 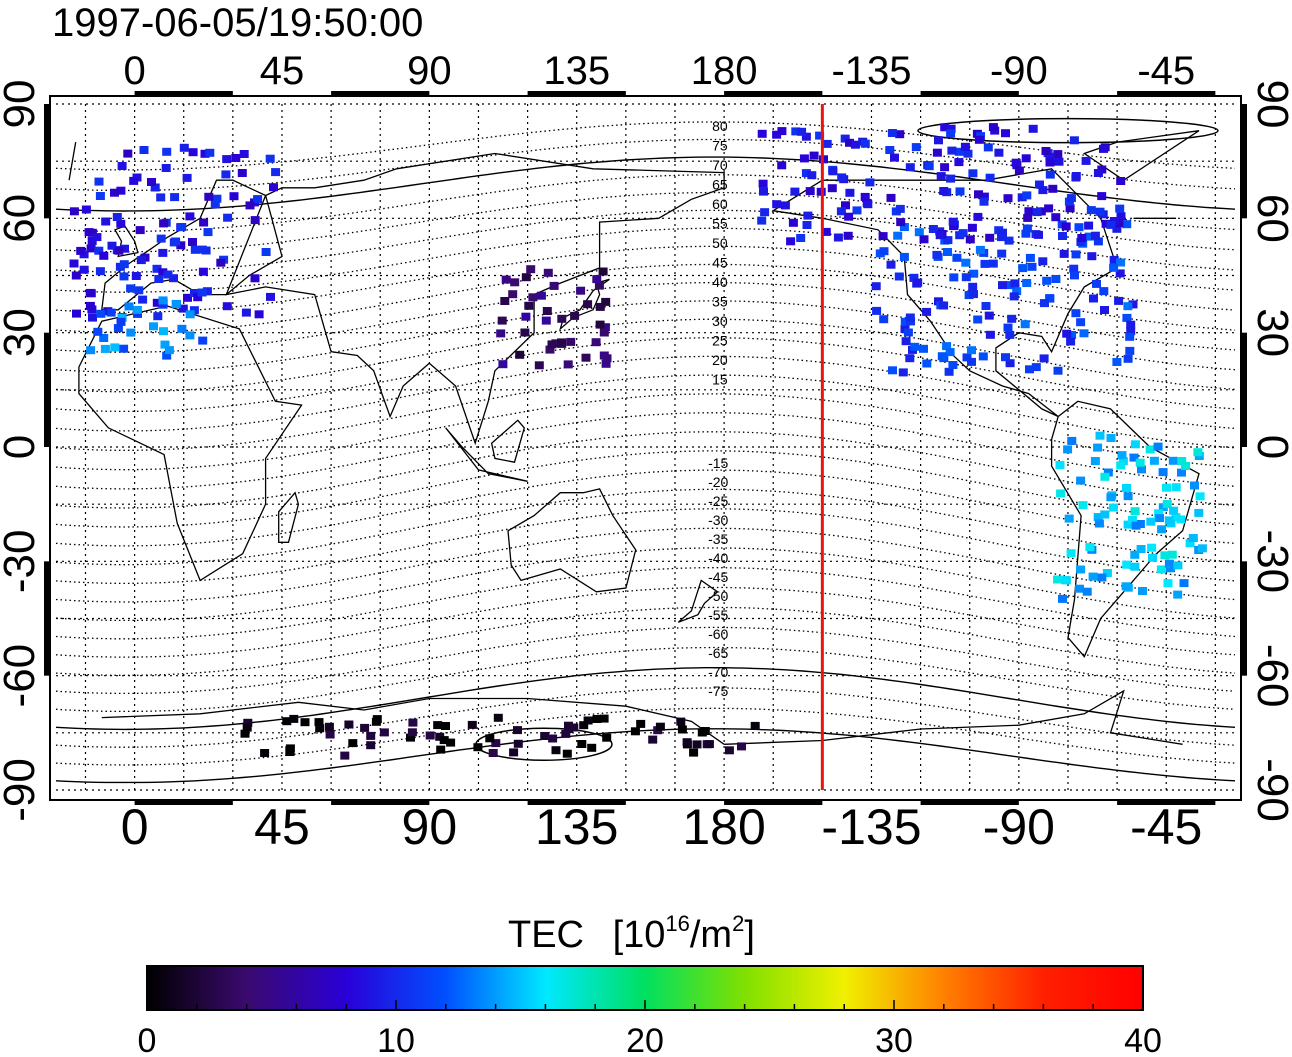 I want to click on lat-tick-label-right: -30, so click(x=1270, y=562).